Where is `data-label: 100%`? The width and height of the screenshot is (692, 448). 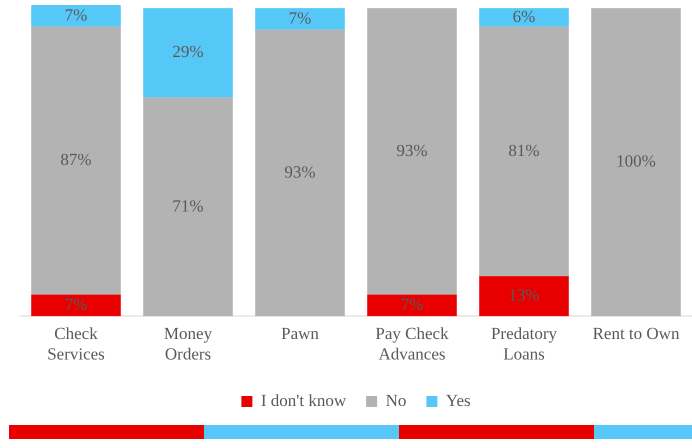 data-label: 100% is located at coordinates (636, 161).